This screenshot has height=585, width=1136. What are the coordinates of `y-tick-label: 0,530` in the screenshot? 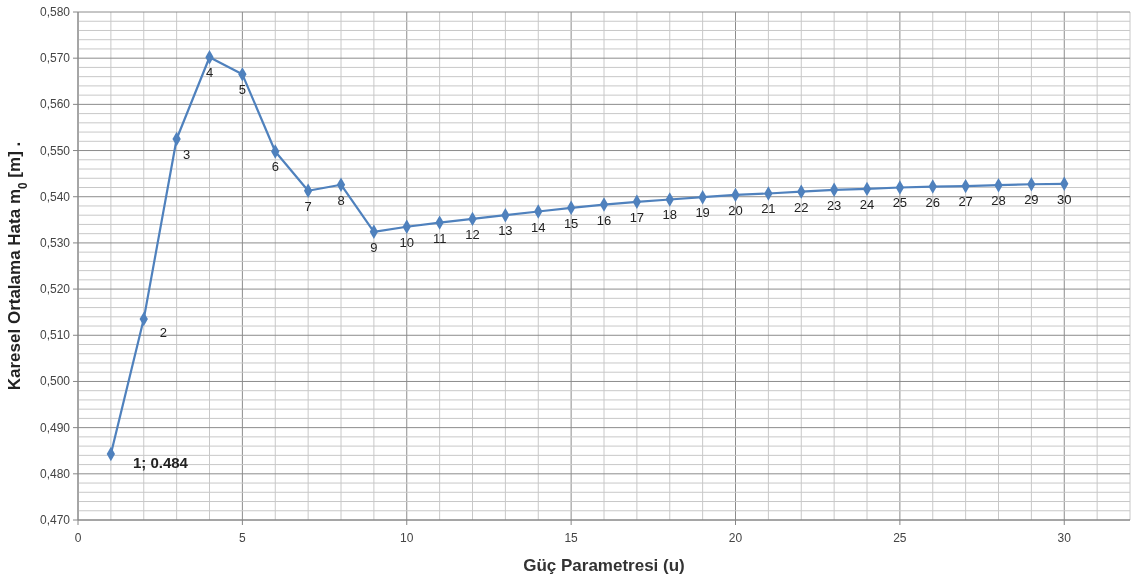 It's located at (55, 242).